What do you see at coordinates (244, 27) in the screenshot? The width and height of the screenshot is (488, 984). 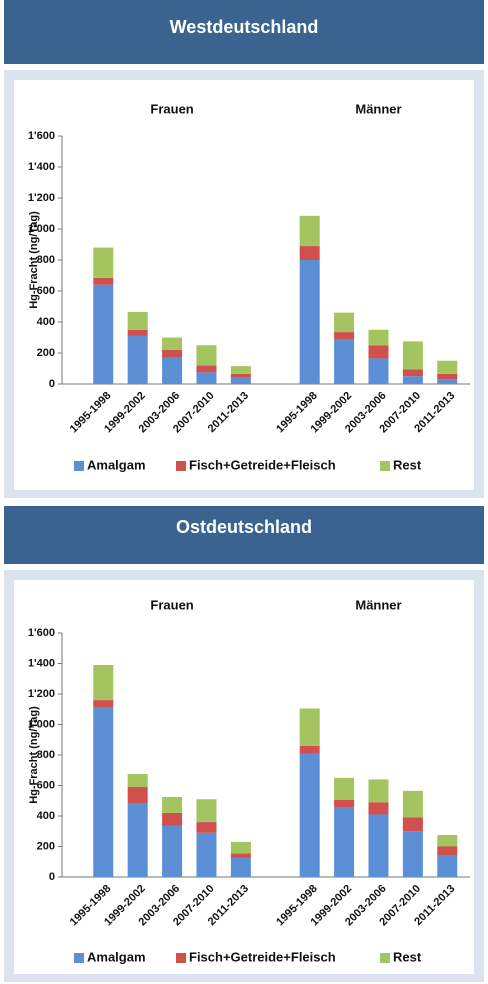 I see `chart-title: Westdeutschland` at bounding box center [244, 27].